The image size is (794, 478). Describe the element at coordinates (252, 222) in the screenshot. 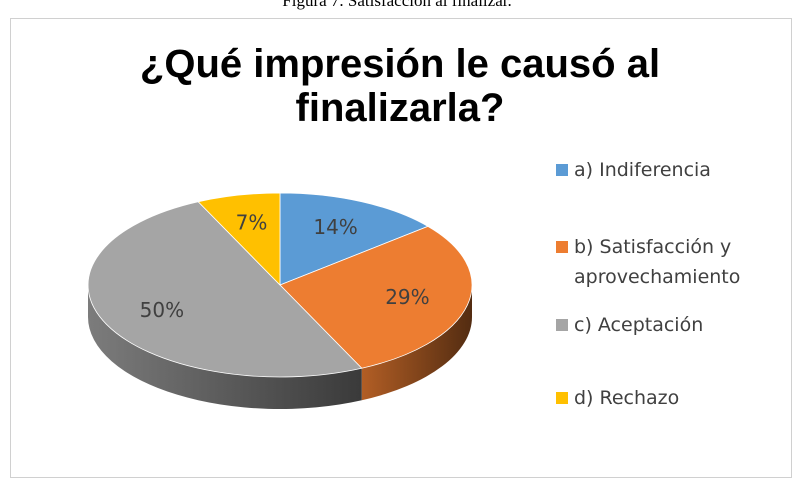

I see `data-label: 7%` at that location.